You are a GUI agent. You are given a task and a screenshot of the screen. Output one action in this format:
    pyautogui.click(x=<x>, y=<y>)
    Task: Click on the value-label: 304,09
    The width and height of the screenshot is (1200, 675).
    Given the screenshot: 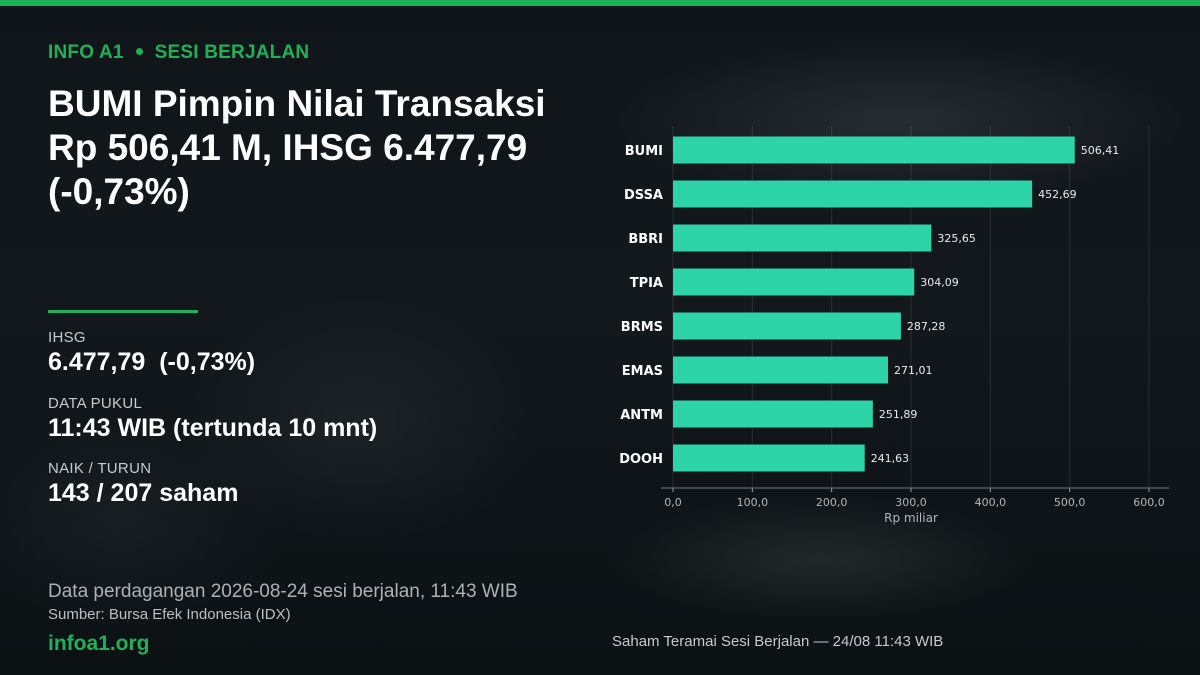 What is the action you would take?
    pyautogui.click(x=939, y=282)
    